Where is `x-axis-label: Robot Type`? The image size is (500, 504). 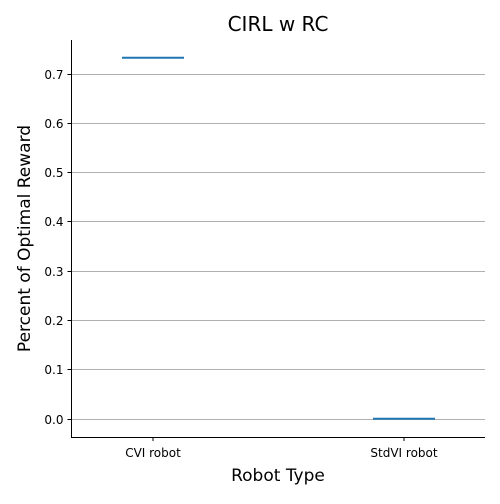 x-axis-label: Robot Type is located at coordinates (278, 476).